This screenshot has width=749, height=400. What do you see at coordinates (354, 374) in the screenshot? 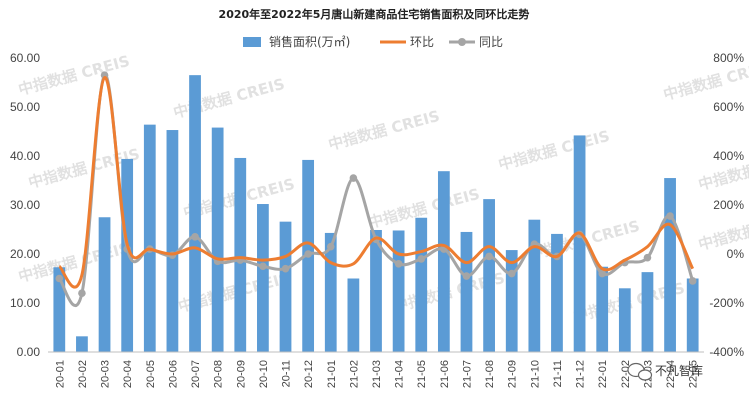
I see `x-tick-label: 21-02` at bounding box center [354, 374].